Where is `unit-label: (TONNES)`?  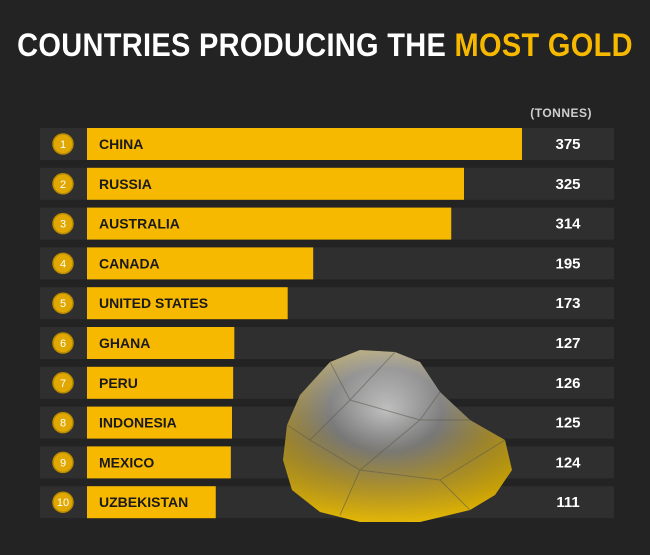 unit-label: (TONNES) is located at coordinates (561, 113).